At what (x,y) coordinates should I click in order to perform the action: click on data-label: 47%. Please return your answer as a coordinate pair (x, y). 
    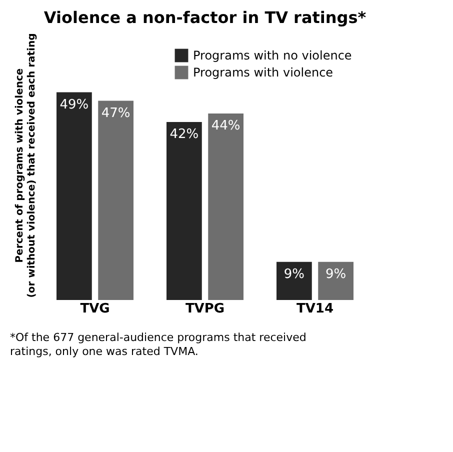
    Looking at the image, I should click on (115, 113).